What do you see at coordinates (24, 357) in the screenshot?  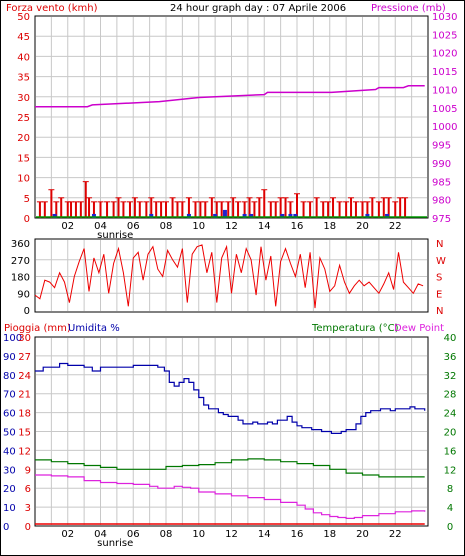 I see `rain-tick-label: 27` at bounding box center [24, 357].